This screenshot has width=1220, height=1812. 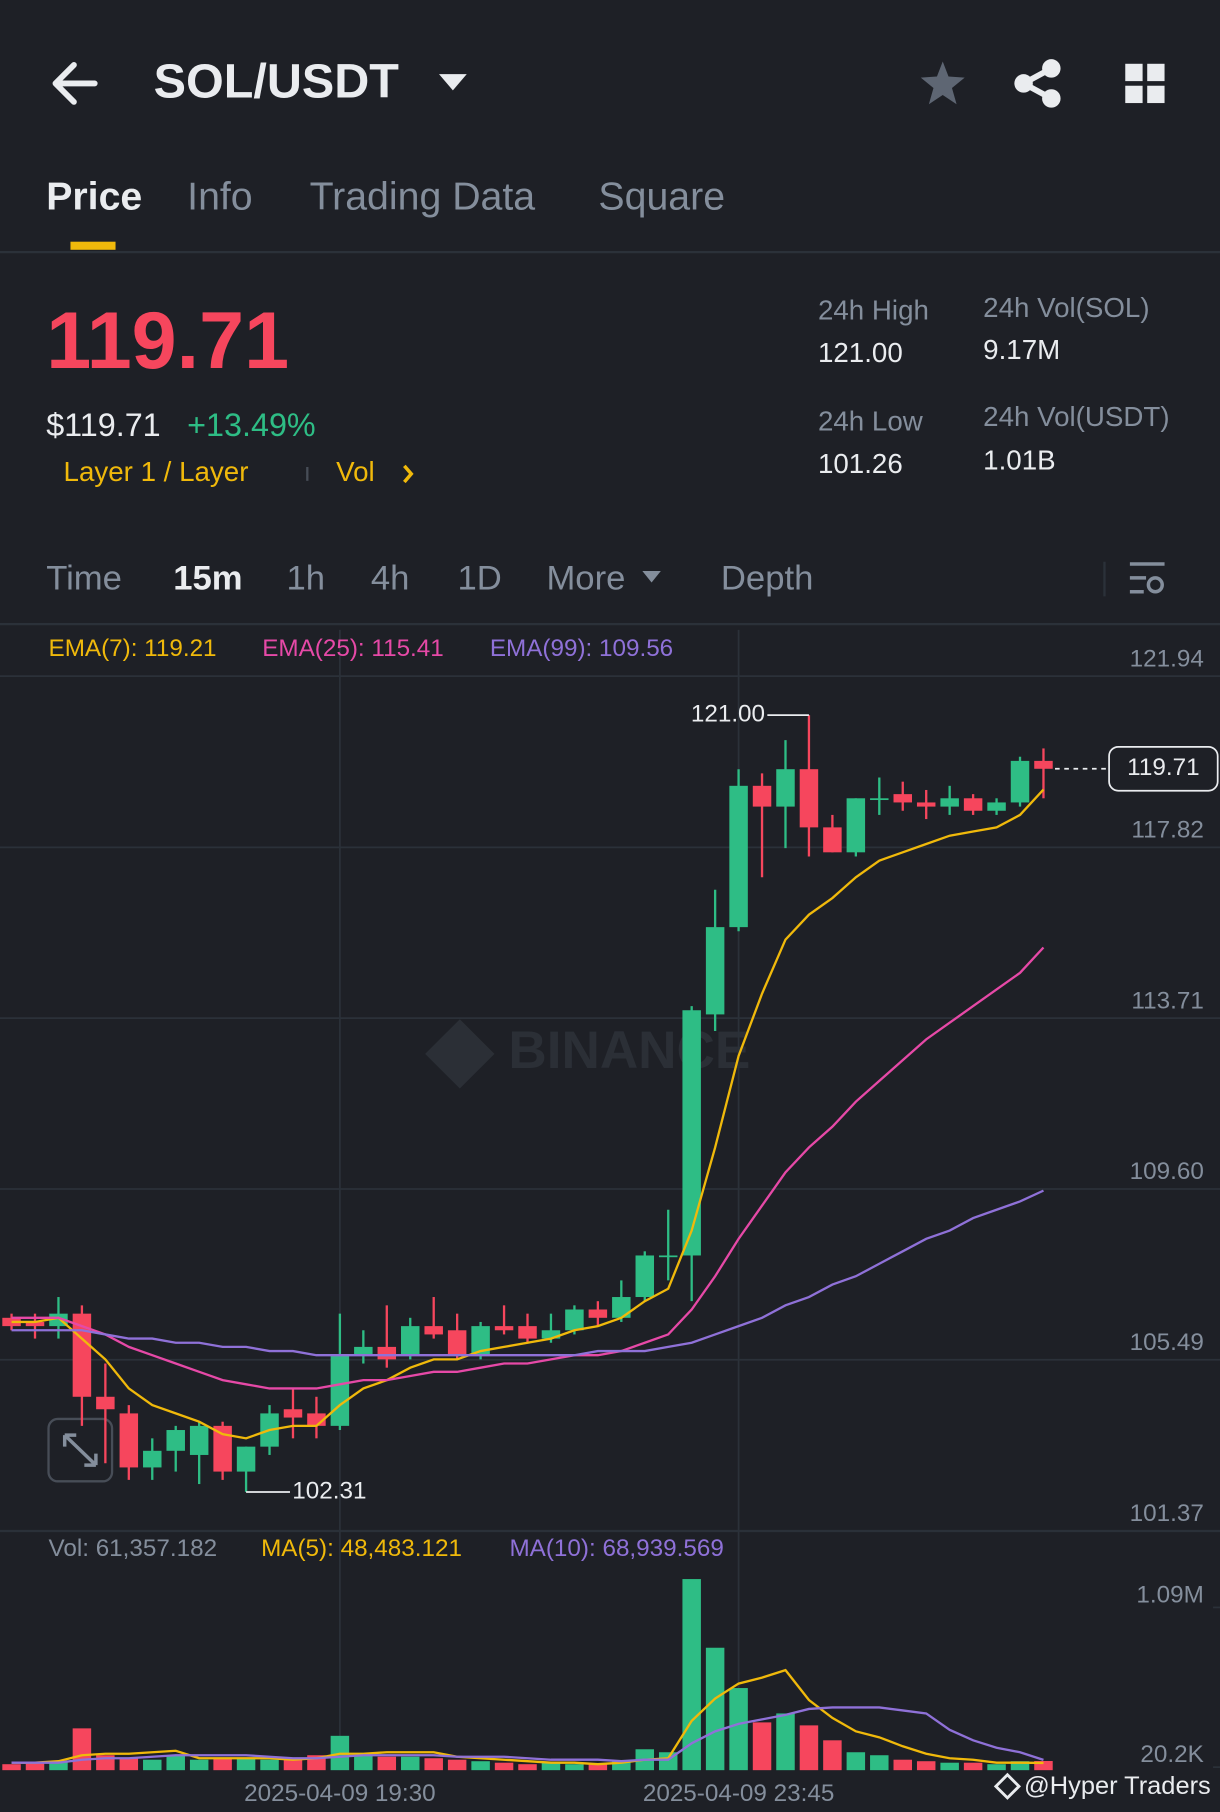 I want to click on legend-entry: Vol: 61,357.182, so click(x=133, y=1548).